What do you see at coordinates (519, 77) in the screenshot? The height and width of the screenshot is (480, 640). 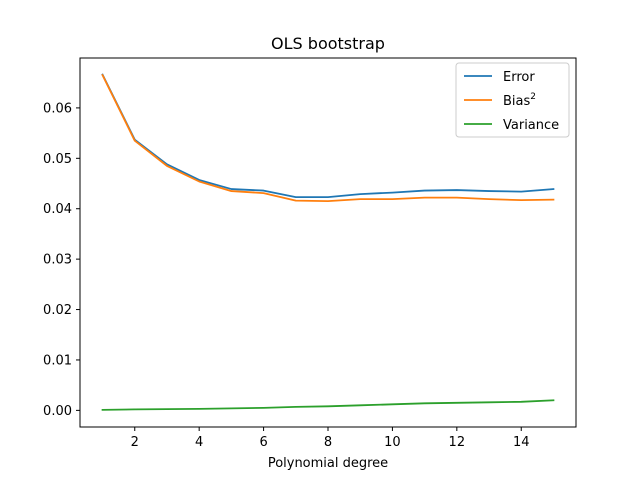 I see `legend-label-error: Error` at bounding box center [519, 77].